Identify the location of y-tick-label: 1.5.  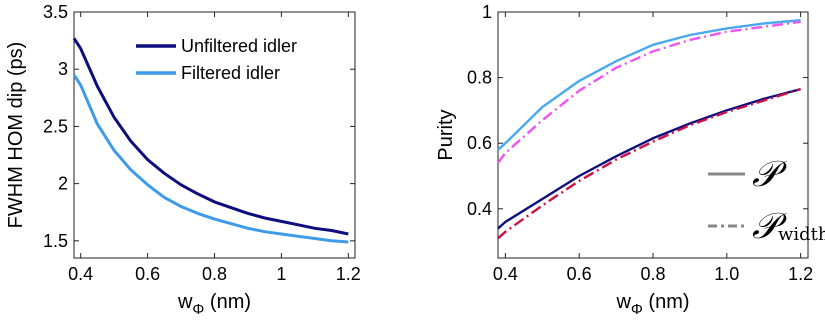
(55, 241).